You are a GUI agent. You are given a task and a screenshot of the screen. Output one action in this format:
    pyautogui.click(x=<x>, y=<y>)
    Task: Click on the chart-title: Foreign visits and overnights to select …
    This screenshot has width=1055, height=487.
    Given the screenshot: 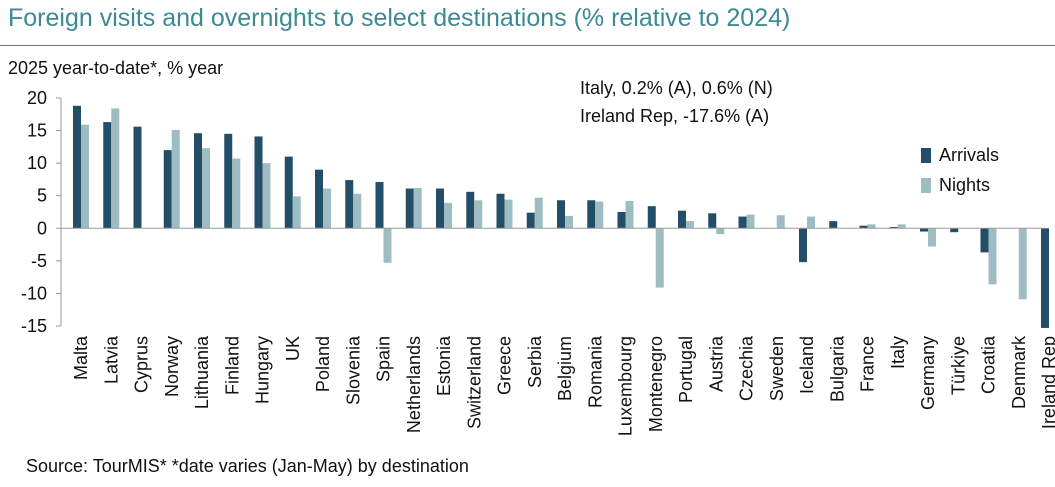 What is the action you would take?
    pyautogui.click(x=399, y=18)
    